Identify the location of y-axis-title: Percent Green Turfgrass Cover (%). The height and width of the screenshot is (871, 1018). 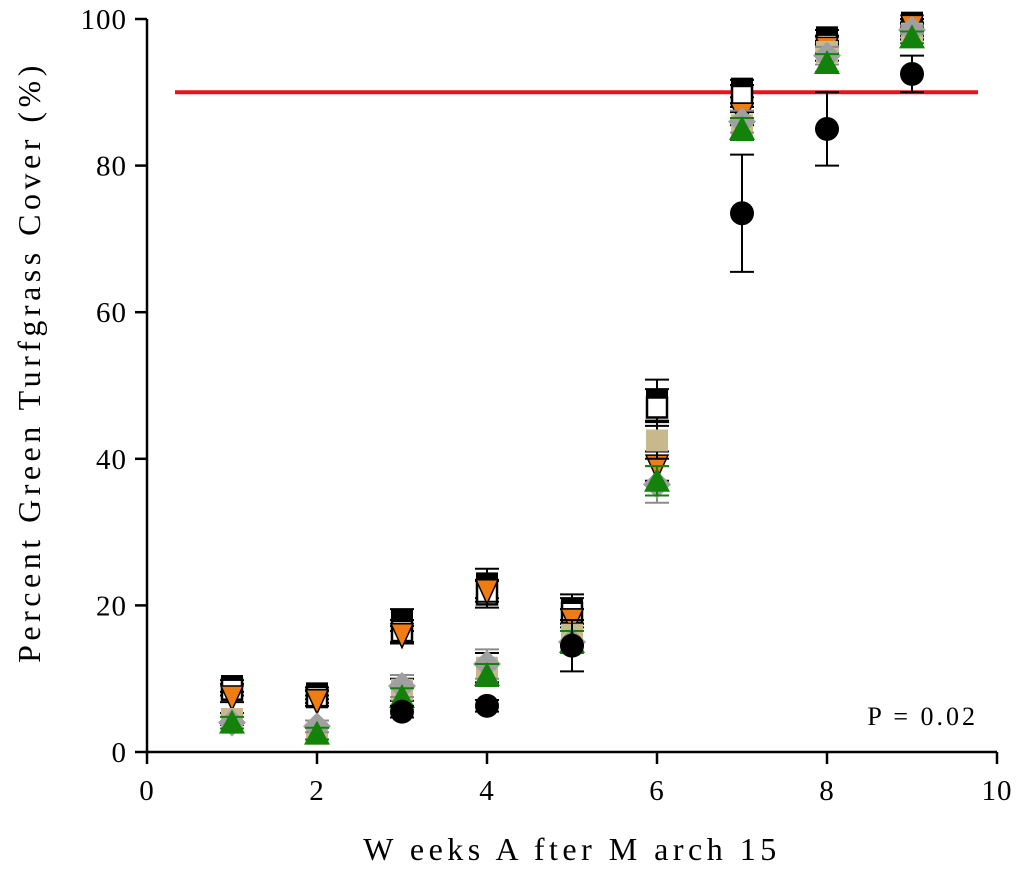
(29, 362).